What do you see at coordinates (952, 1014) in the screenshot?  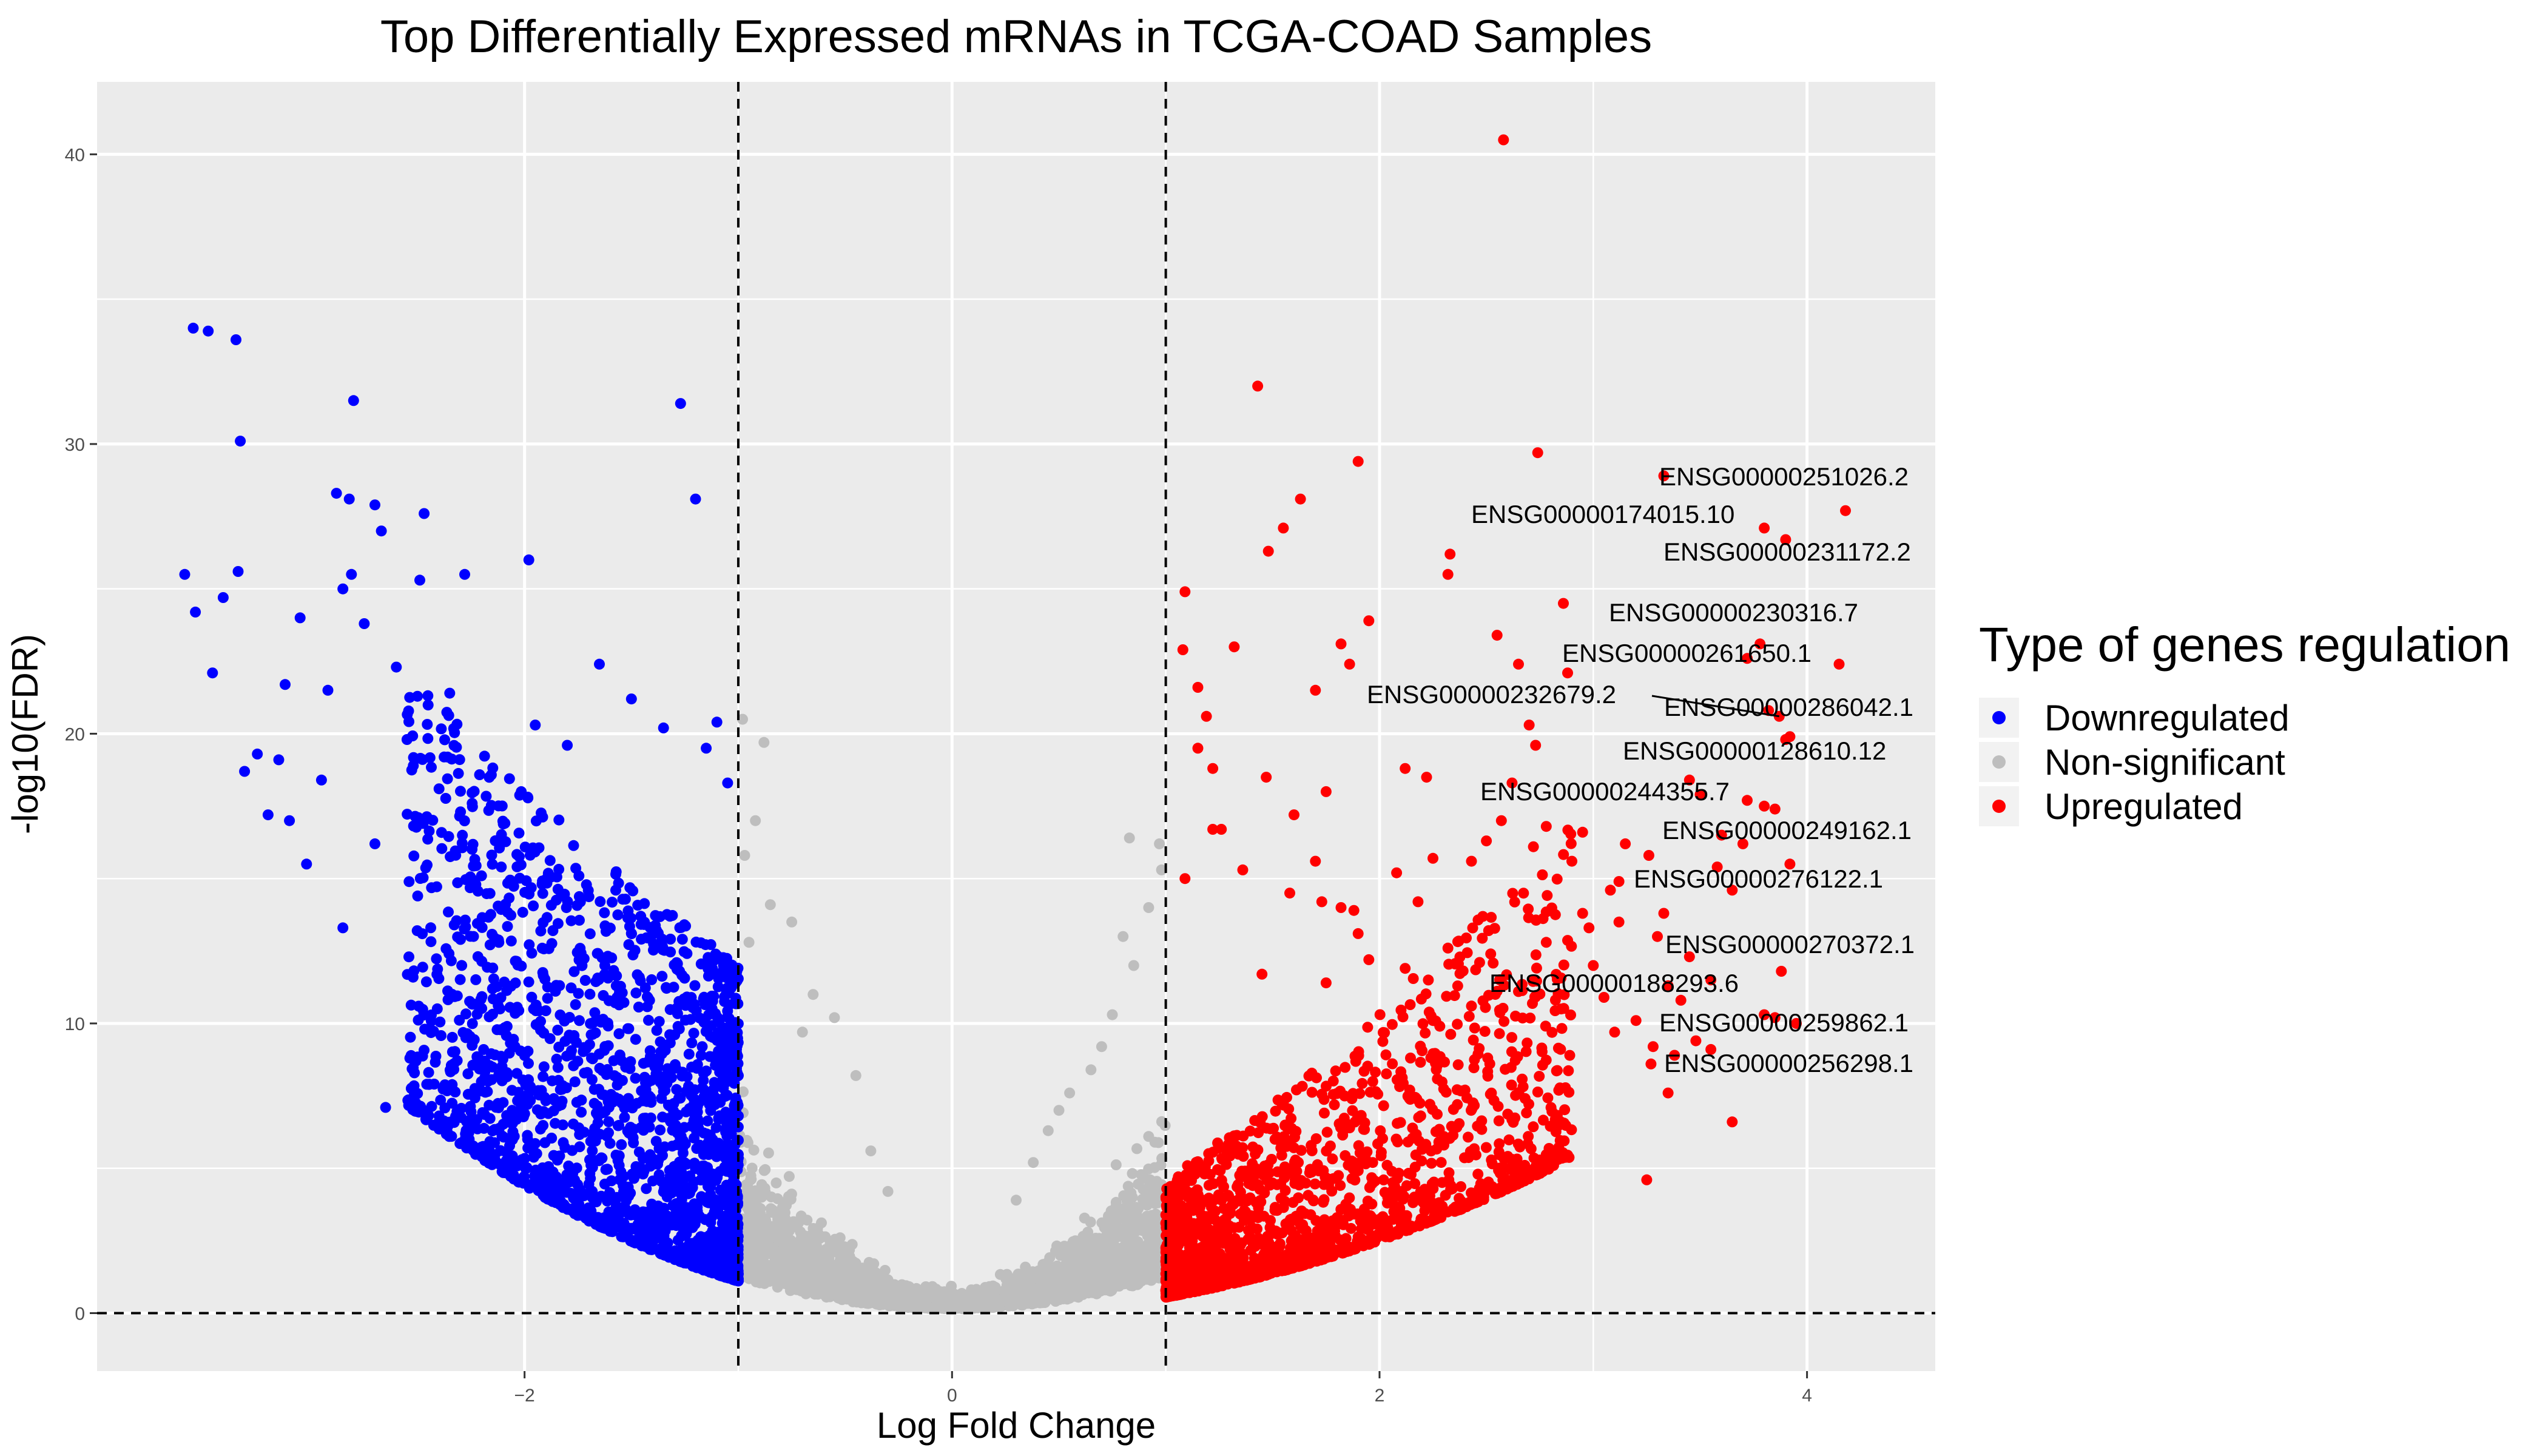 I see `series-non-significant` at bounding box center [952, 1014].